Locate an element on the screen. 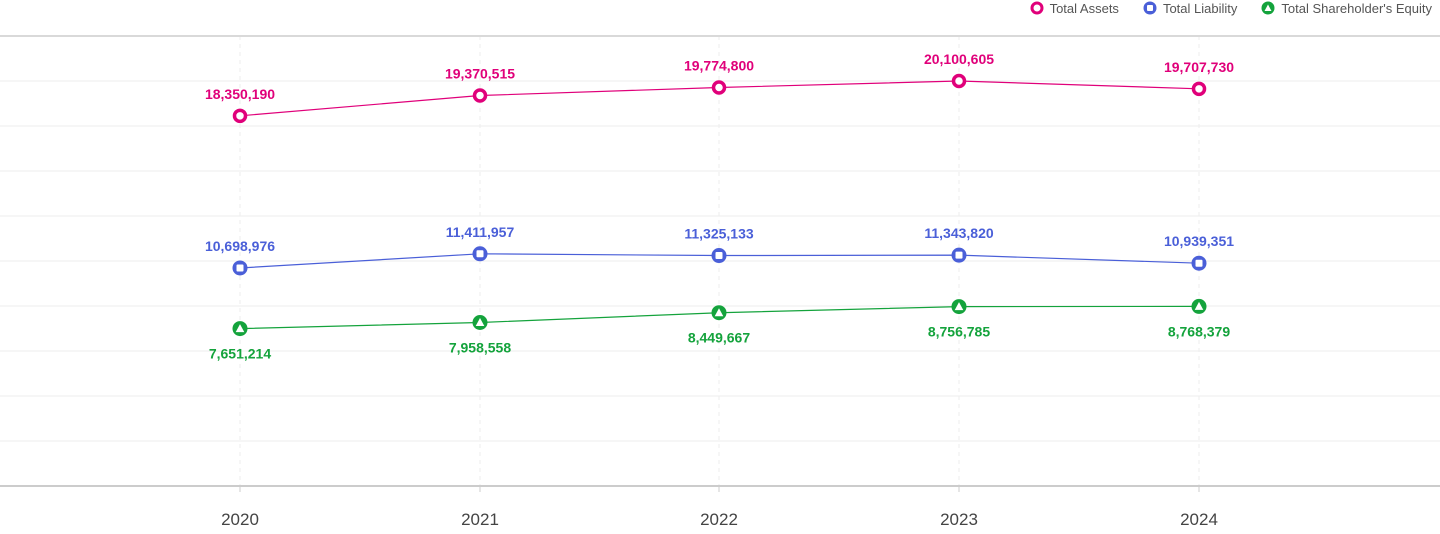 The width and height of the screenshot is (1440, 534). x-tick-label: 2022 is located at coordinates (719, 519).